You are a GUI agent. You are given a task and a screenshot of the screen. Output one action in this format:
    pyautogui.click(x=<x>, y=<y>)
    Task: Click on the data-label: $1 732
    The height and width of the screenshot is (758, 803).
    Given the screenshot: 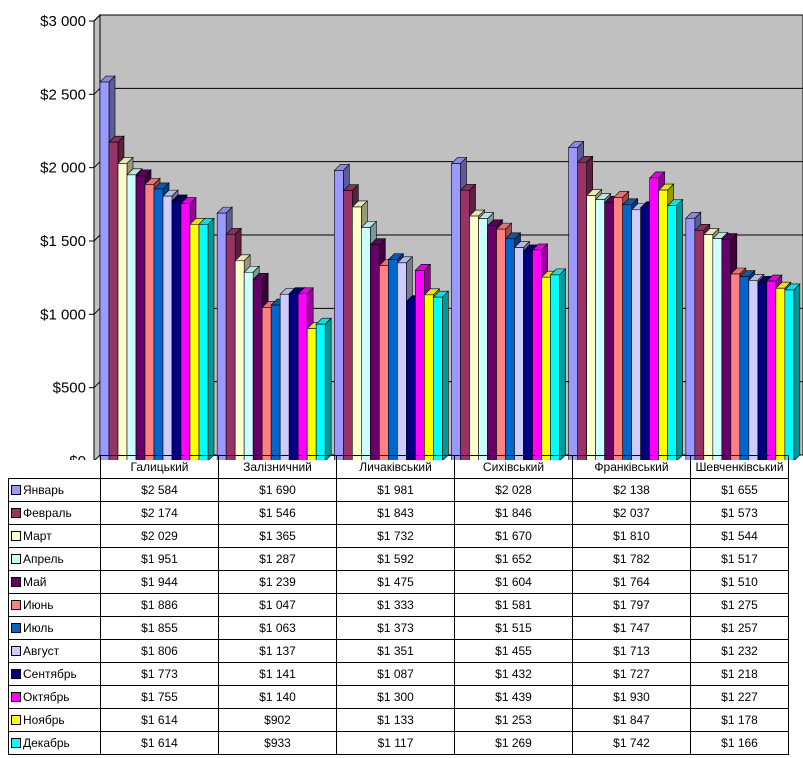 What is the action you would take?
    pyautogui.click(x=395, y=536)
    